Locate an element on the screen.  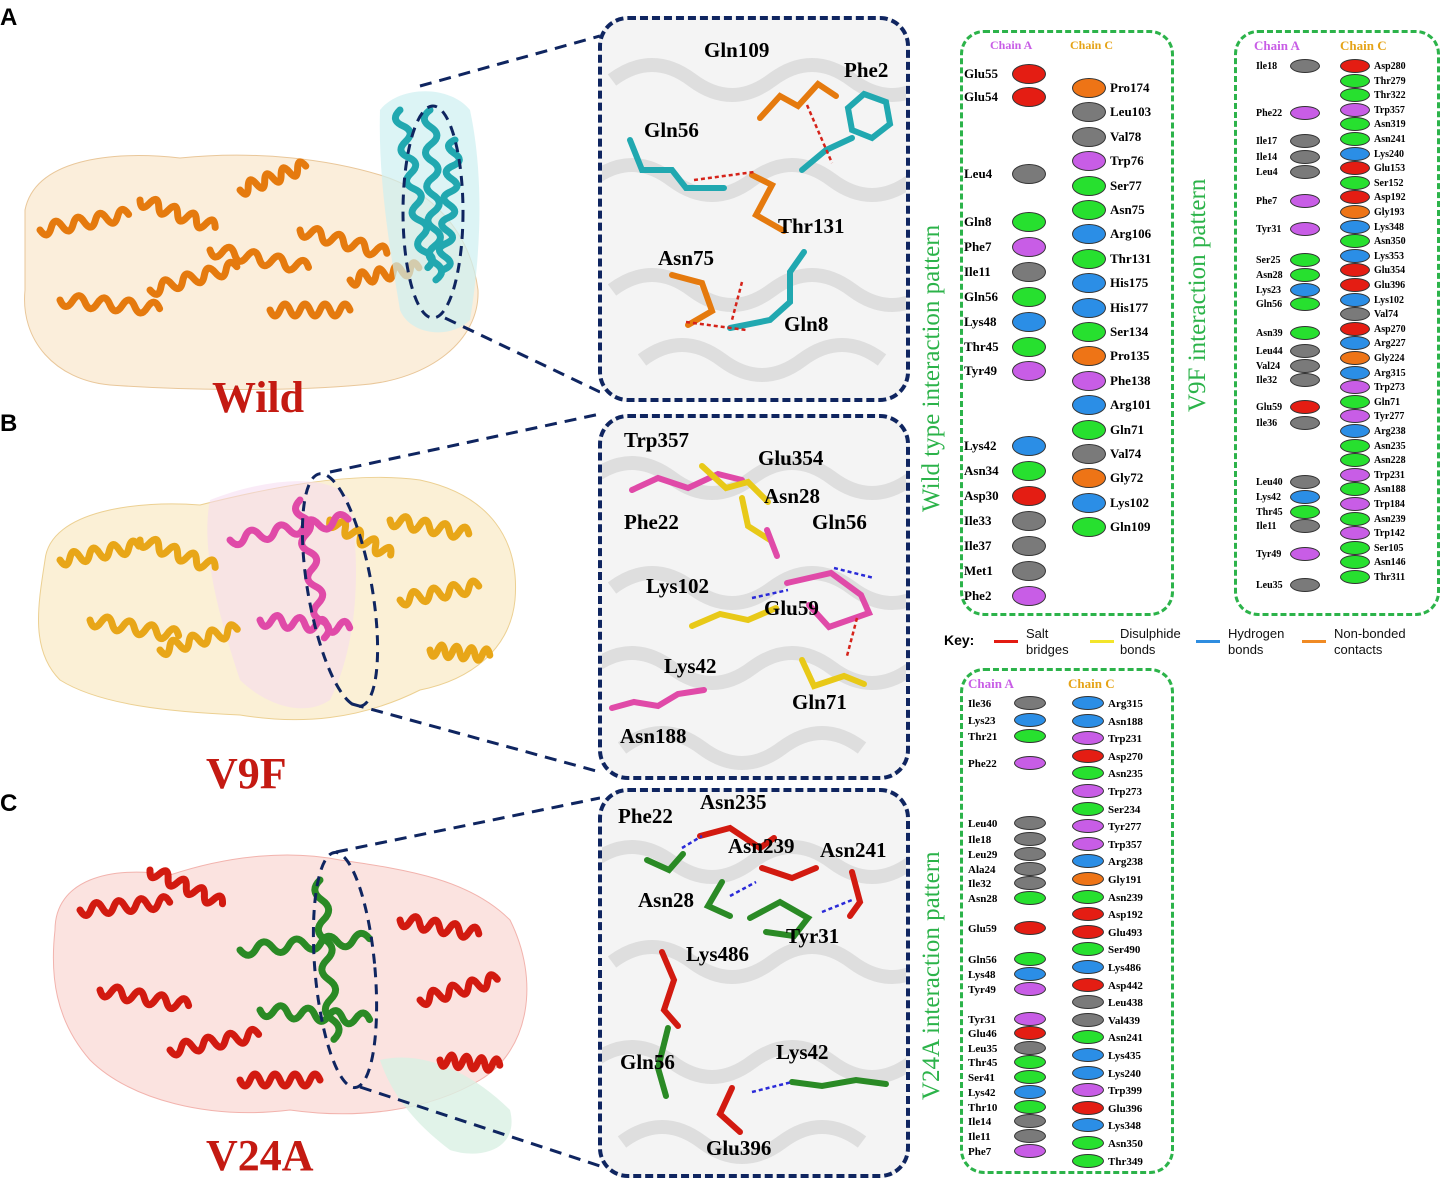
chain-a-residue-label: Lys42 is located at coordinates (1269, 497).